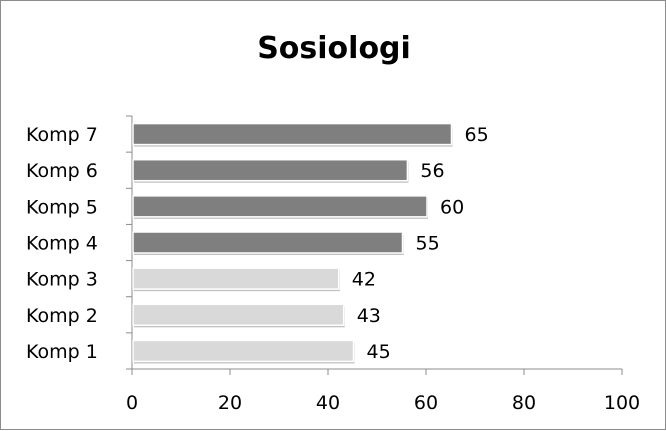 The height and width of the screenshot is (431, 666). I want to click on data-label: 43, so click(369, 316).